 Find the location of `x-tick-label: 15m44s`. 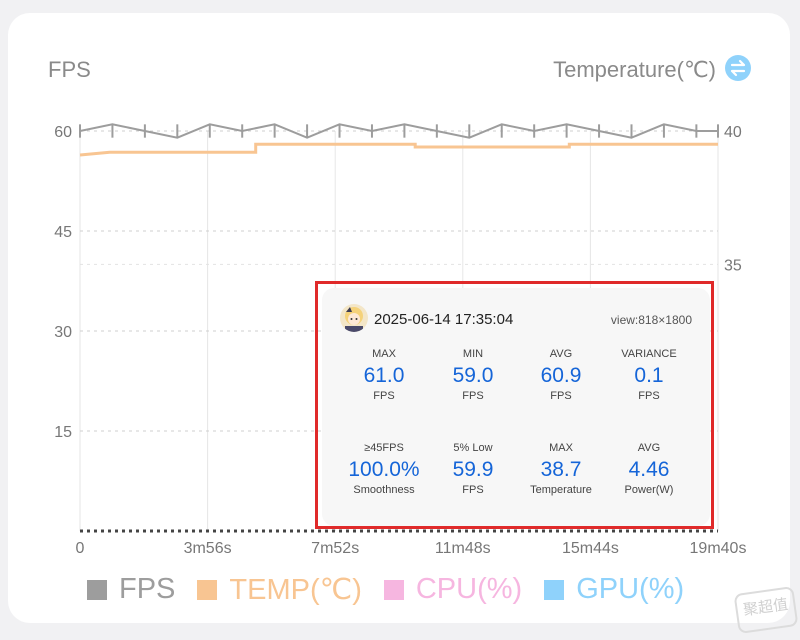

x-tick-label: 15m44s is located at coordinates (590, 548).